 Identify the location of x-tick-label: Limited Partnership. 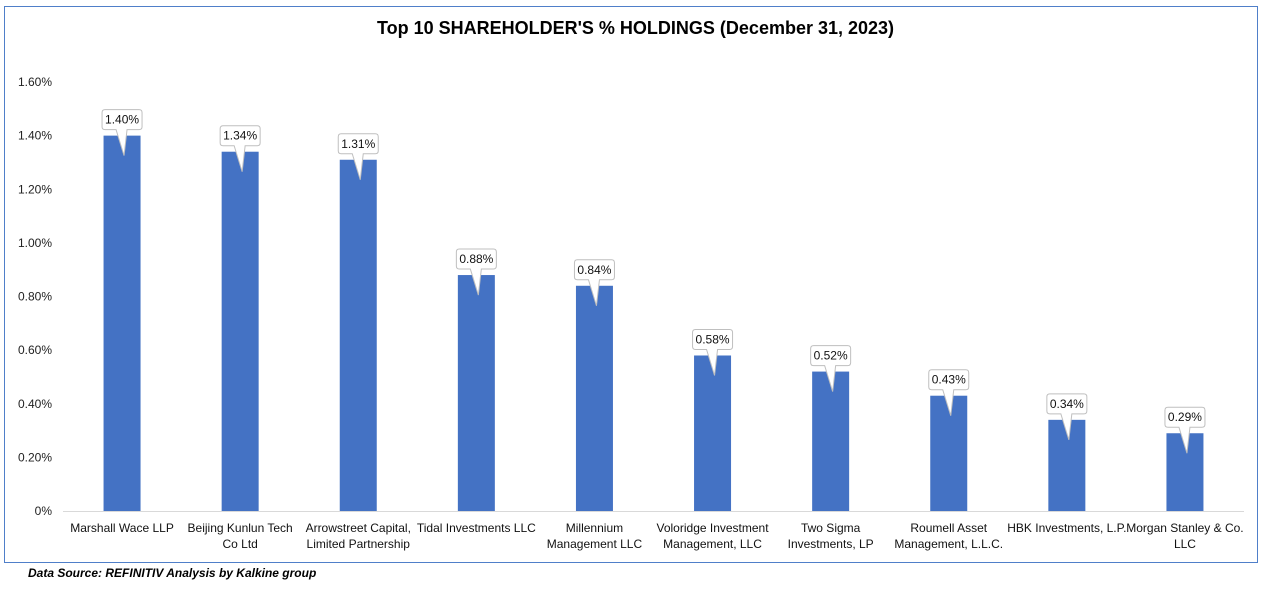
(359, 544).